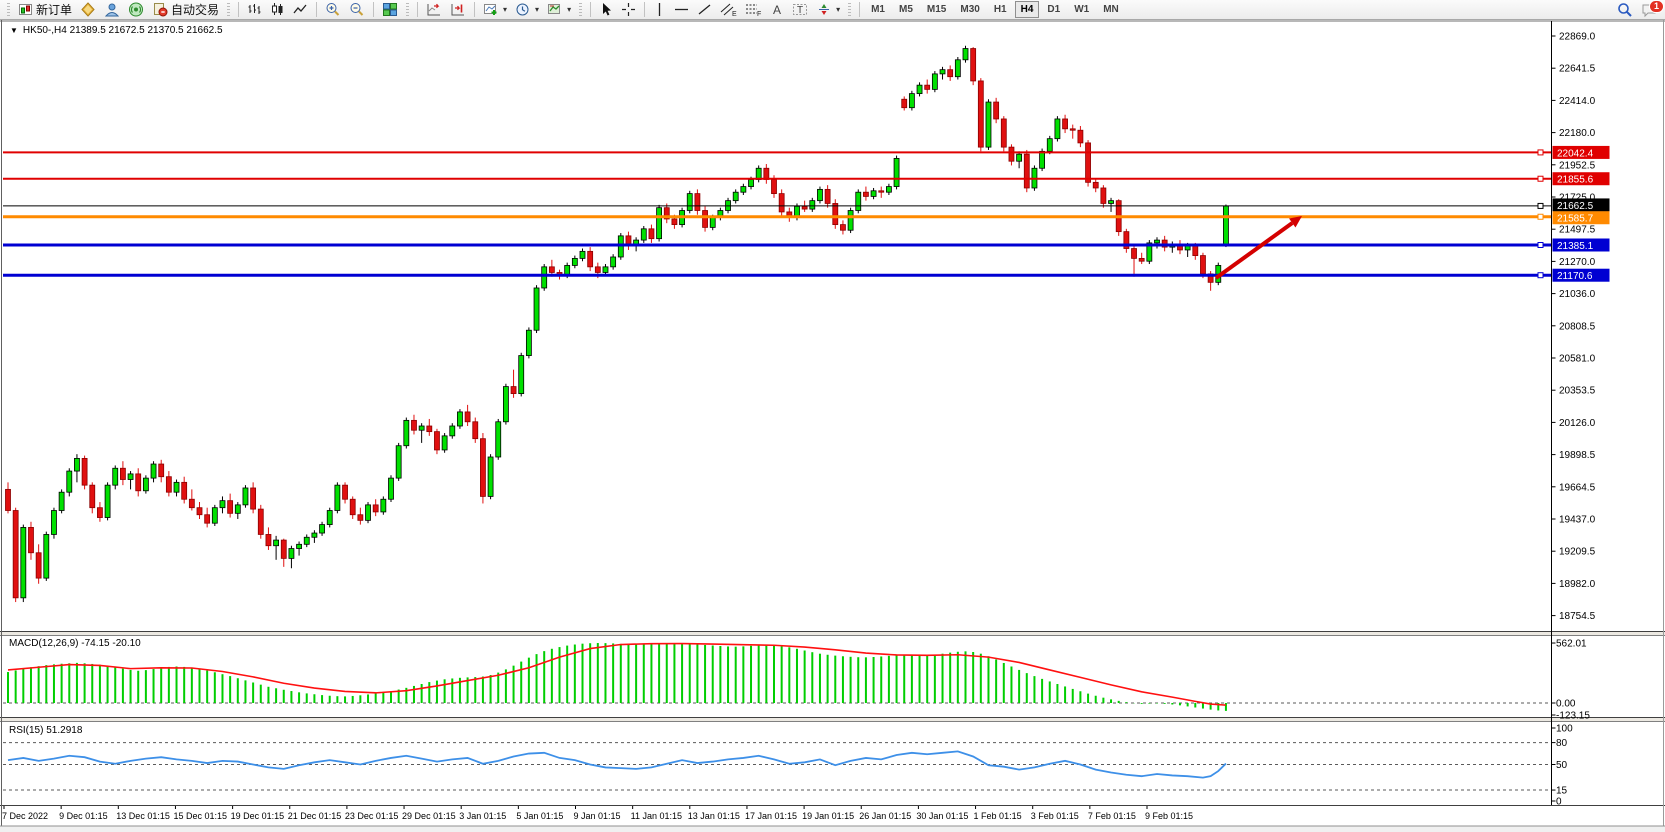 The image size is (1665, 832). I want to click on time-axis-label: 29 Dec 01:15, so click(429, 816).